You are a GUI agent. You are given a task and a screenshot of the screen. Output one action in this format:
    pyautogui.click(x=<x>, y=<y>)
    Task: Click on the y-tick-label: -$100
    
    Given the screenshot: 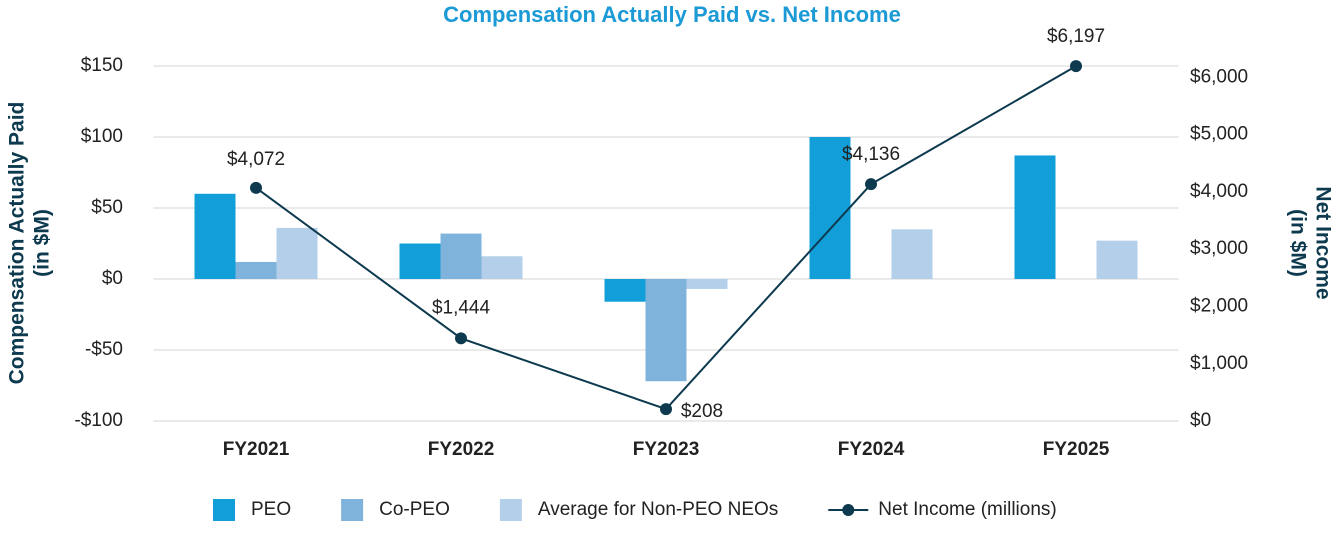 What is the action you would take?
    pyautogui.click(x=98, y=420)
    